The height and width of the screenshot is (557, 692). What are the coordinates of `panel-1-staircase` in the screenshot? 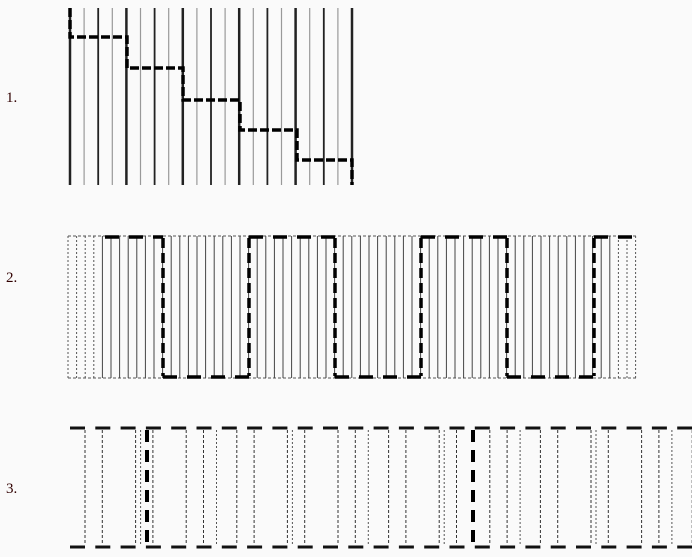 It's located at (211, 96).